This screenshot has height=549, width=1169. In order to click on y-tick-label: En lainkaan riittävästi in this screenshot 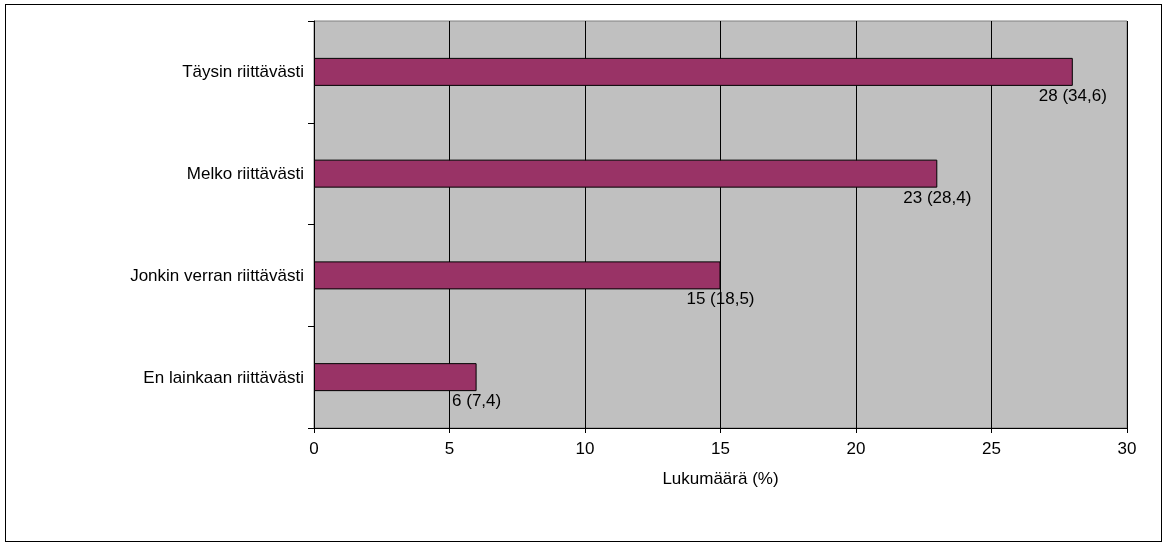, I will do `click(223, 377)`.